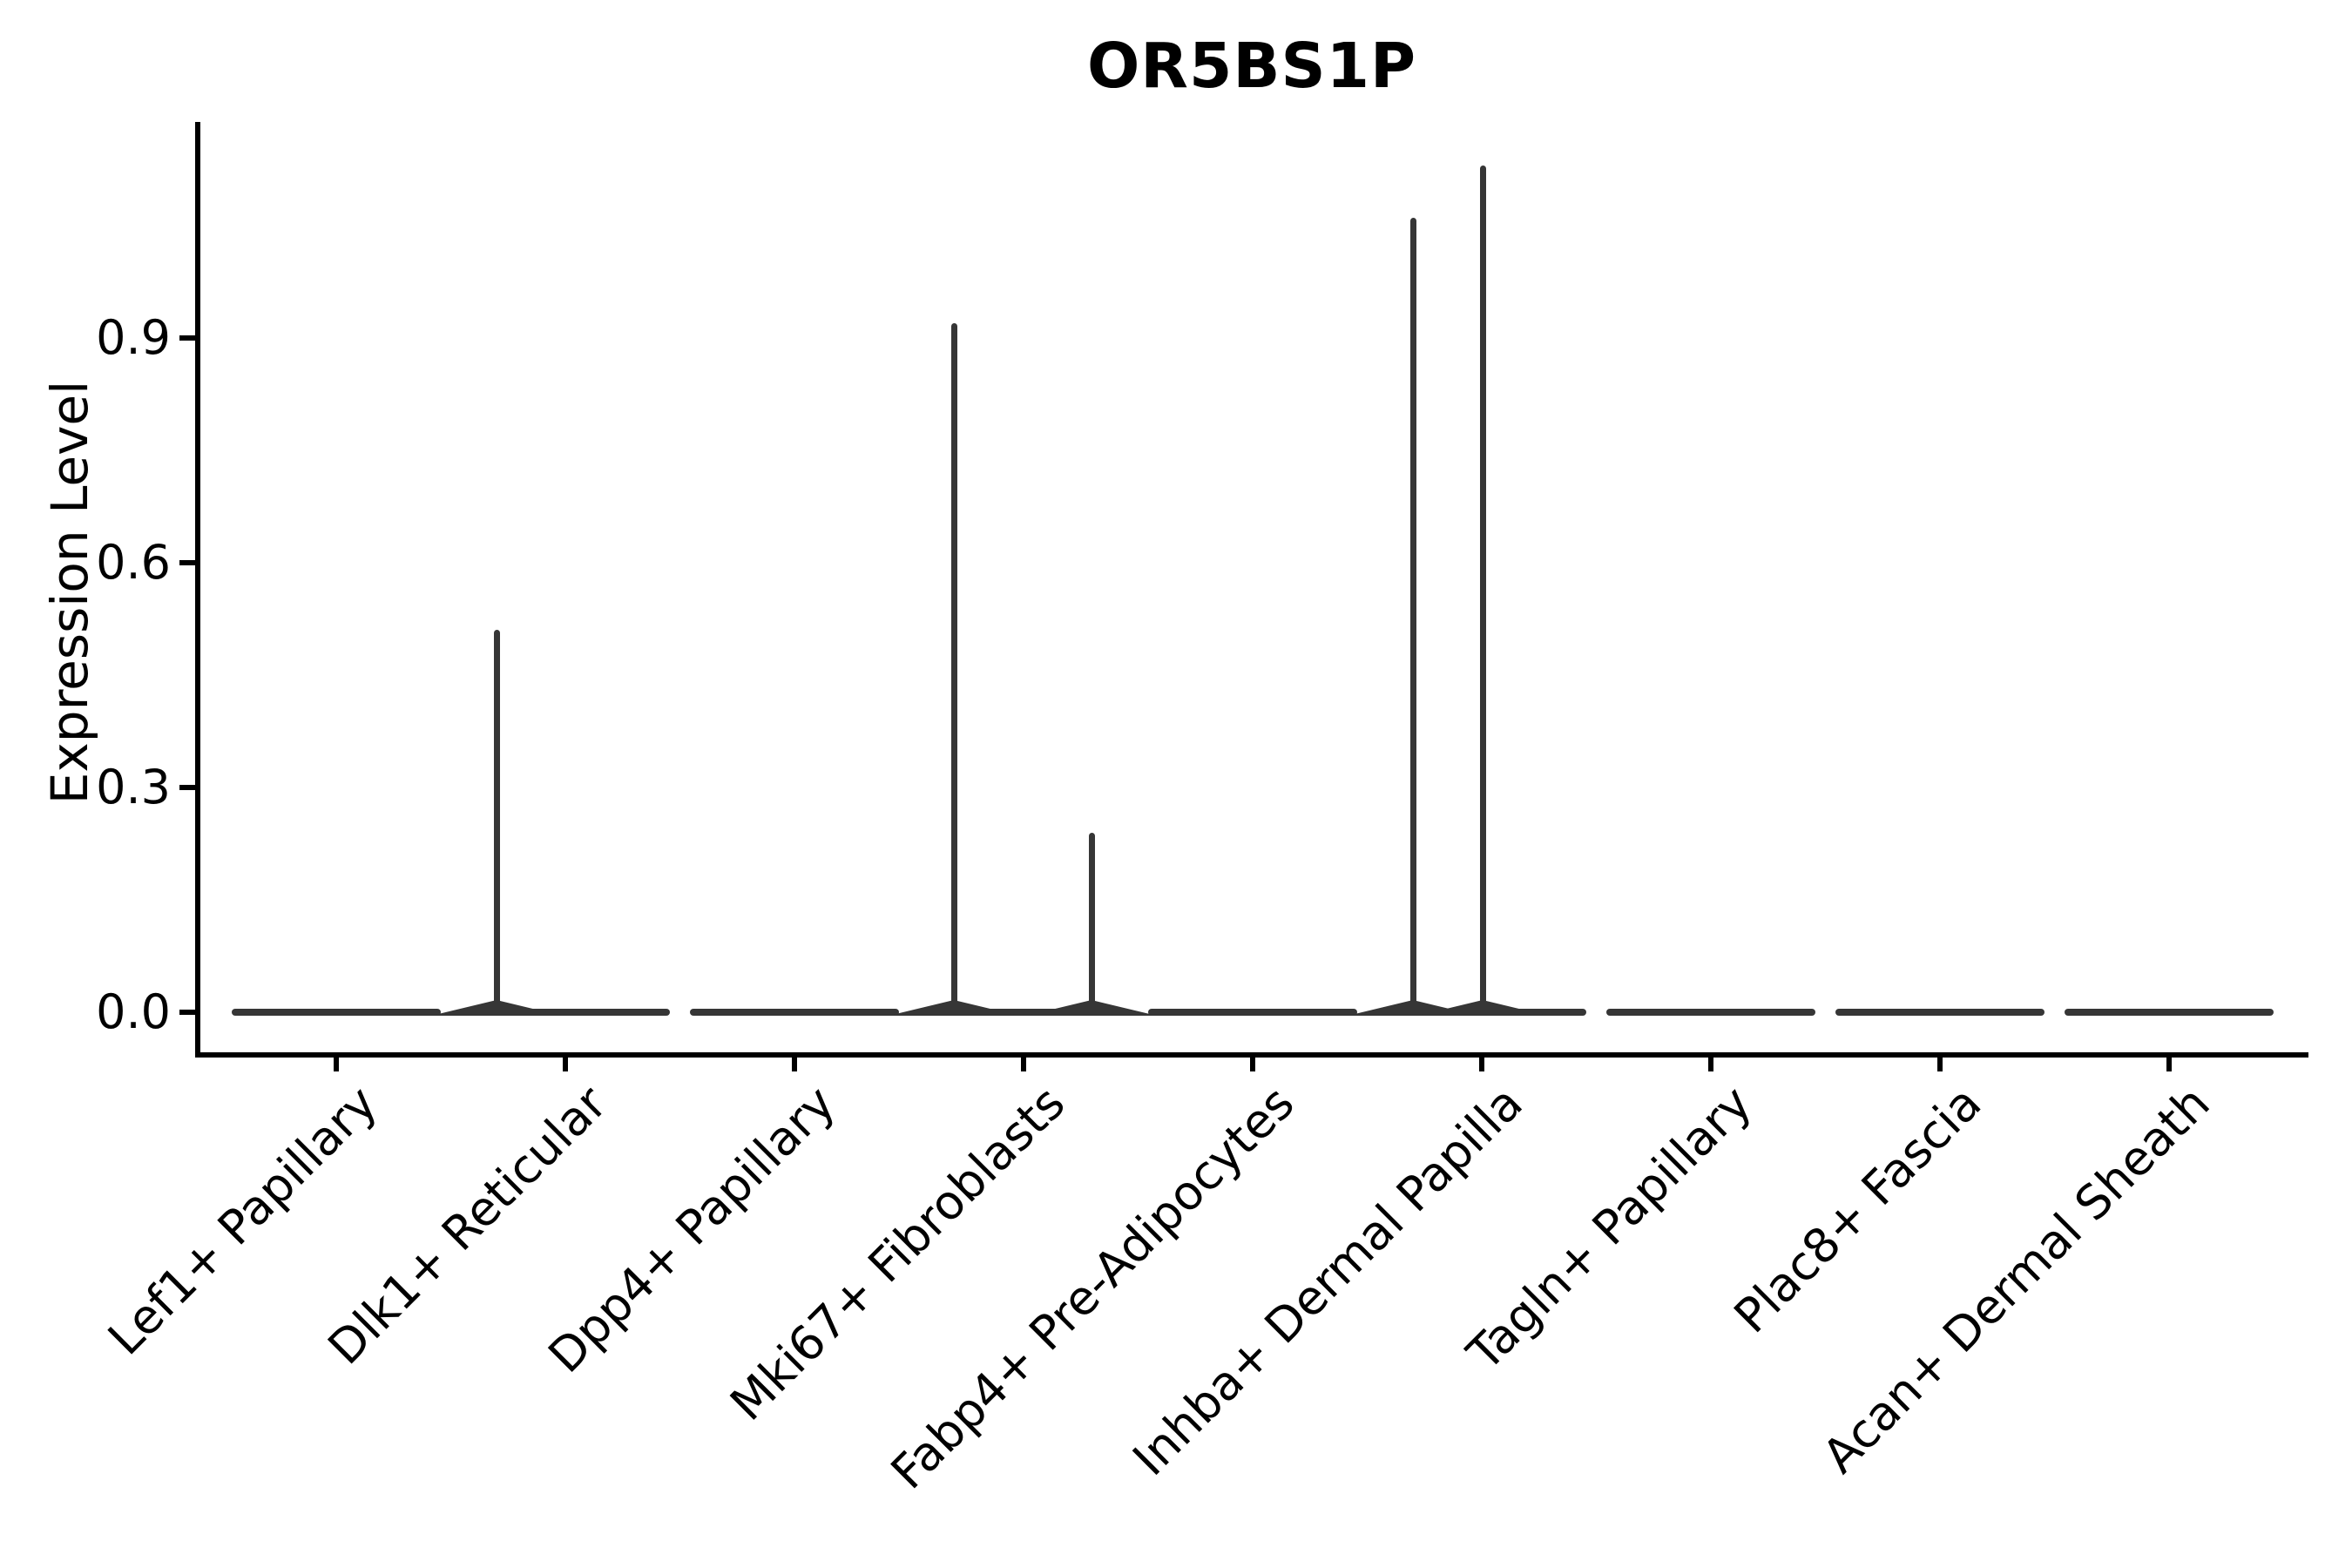 The width and height of the screenshot is (2352, 1568). I want to click on x-axis-spine, so click(1251, 1055).